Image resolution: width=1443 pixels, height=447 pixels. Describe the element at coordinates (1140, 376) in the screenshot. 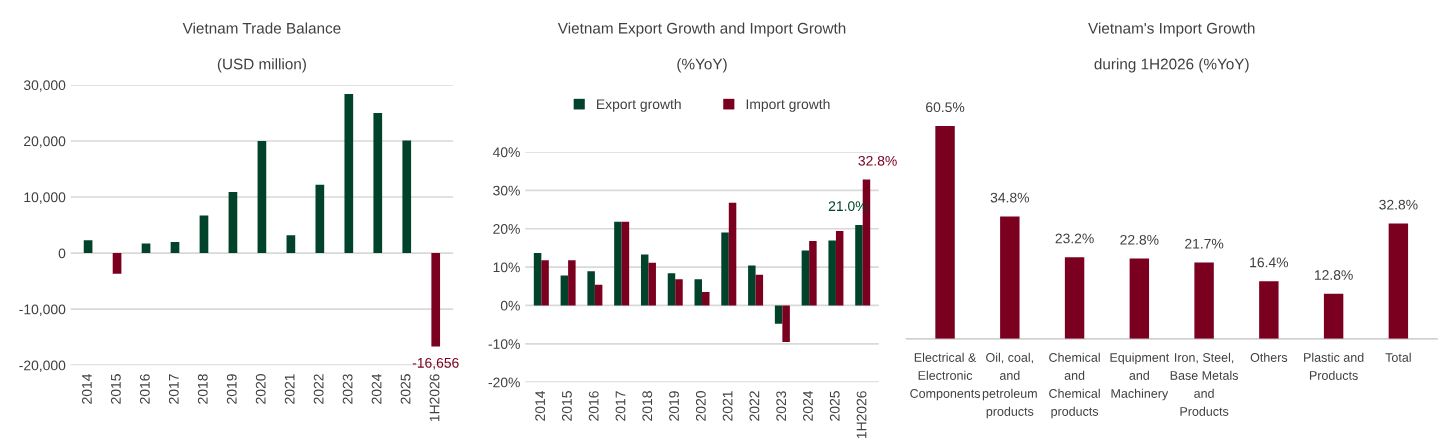

I see `x-tick-label: Equipment and Machinery` at that location.